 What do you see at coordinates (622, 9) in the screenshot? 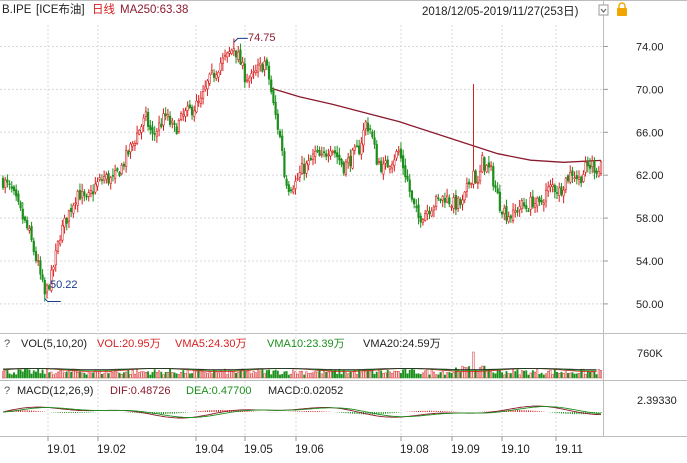
I see `lock-icon` at bounding box center [622, 9].